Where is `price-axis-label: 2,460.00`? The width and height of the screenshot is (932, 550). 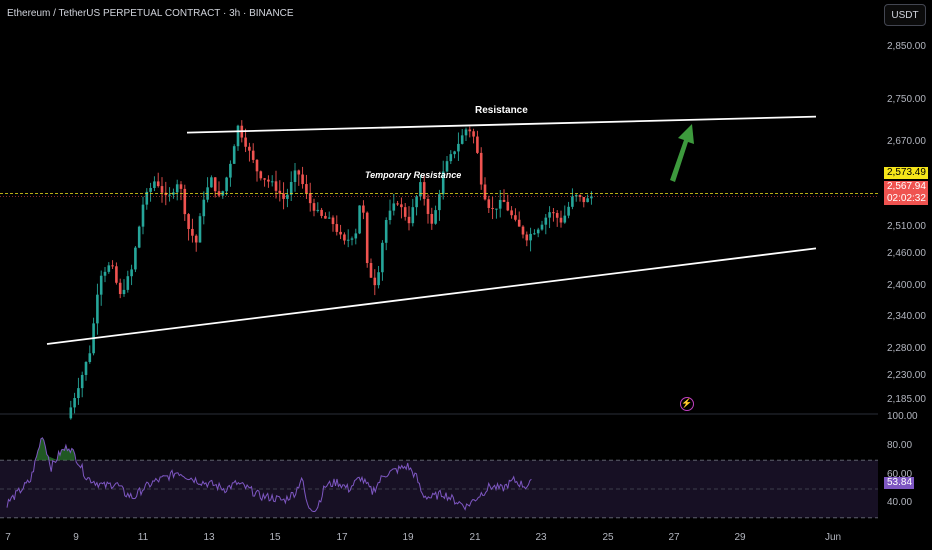
price-axis-label: 2,460.00 is located at coordinates (906, 253).